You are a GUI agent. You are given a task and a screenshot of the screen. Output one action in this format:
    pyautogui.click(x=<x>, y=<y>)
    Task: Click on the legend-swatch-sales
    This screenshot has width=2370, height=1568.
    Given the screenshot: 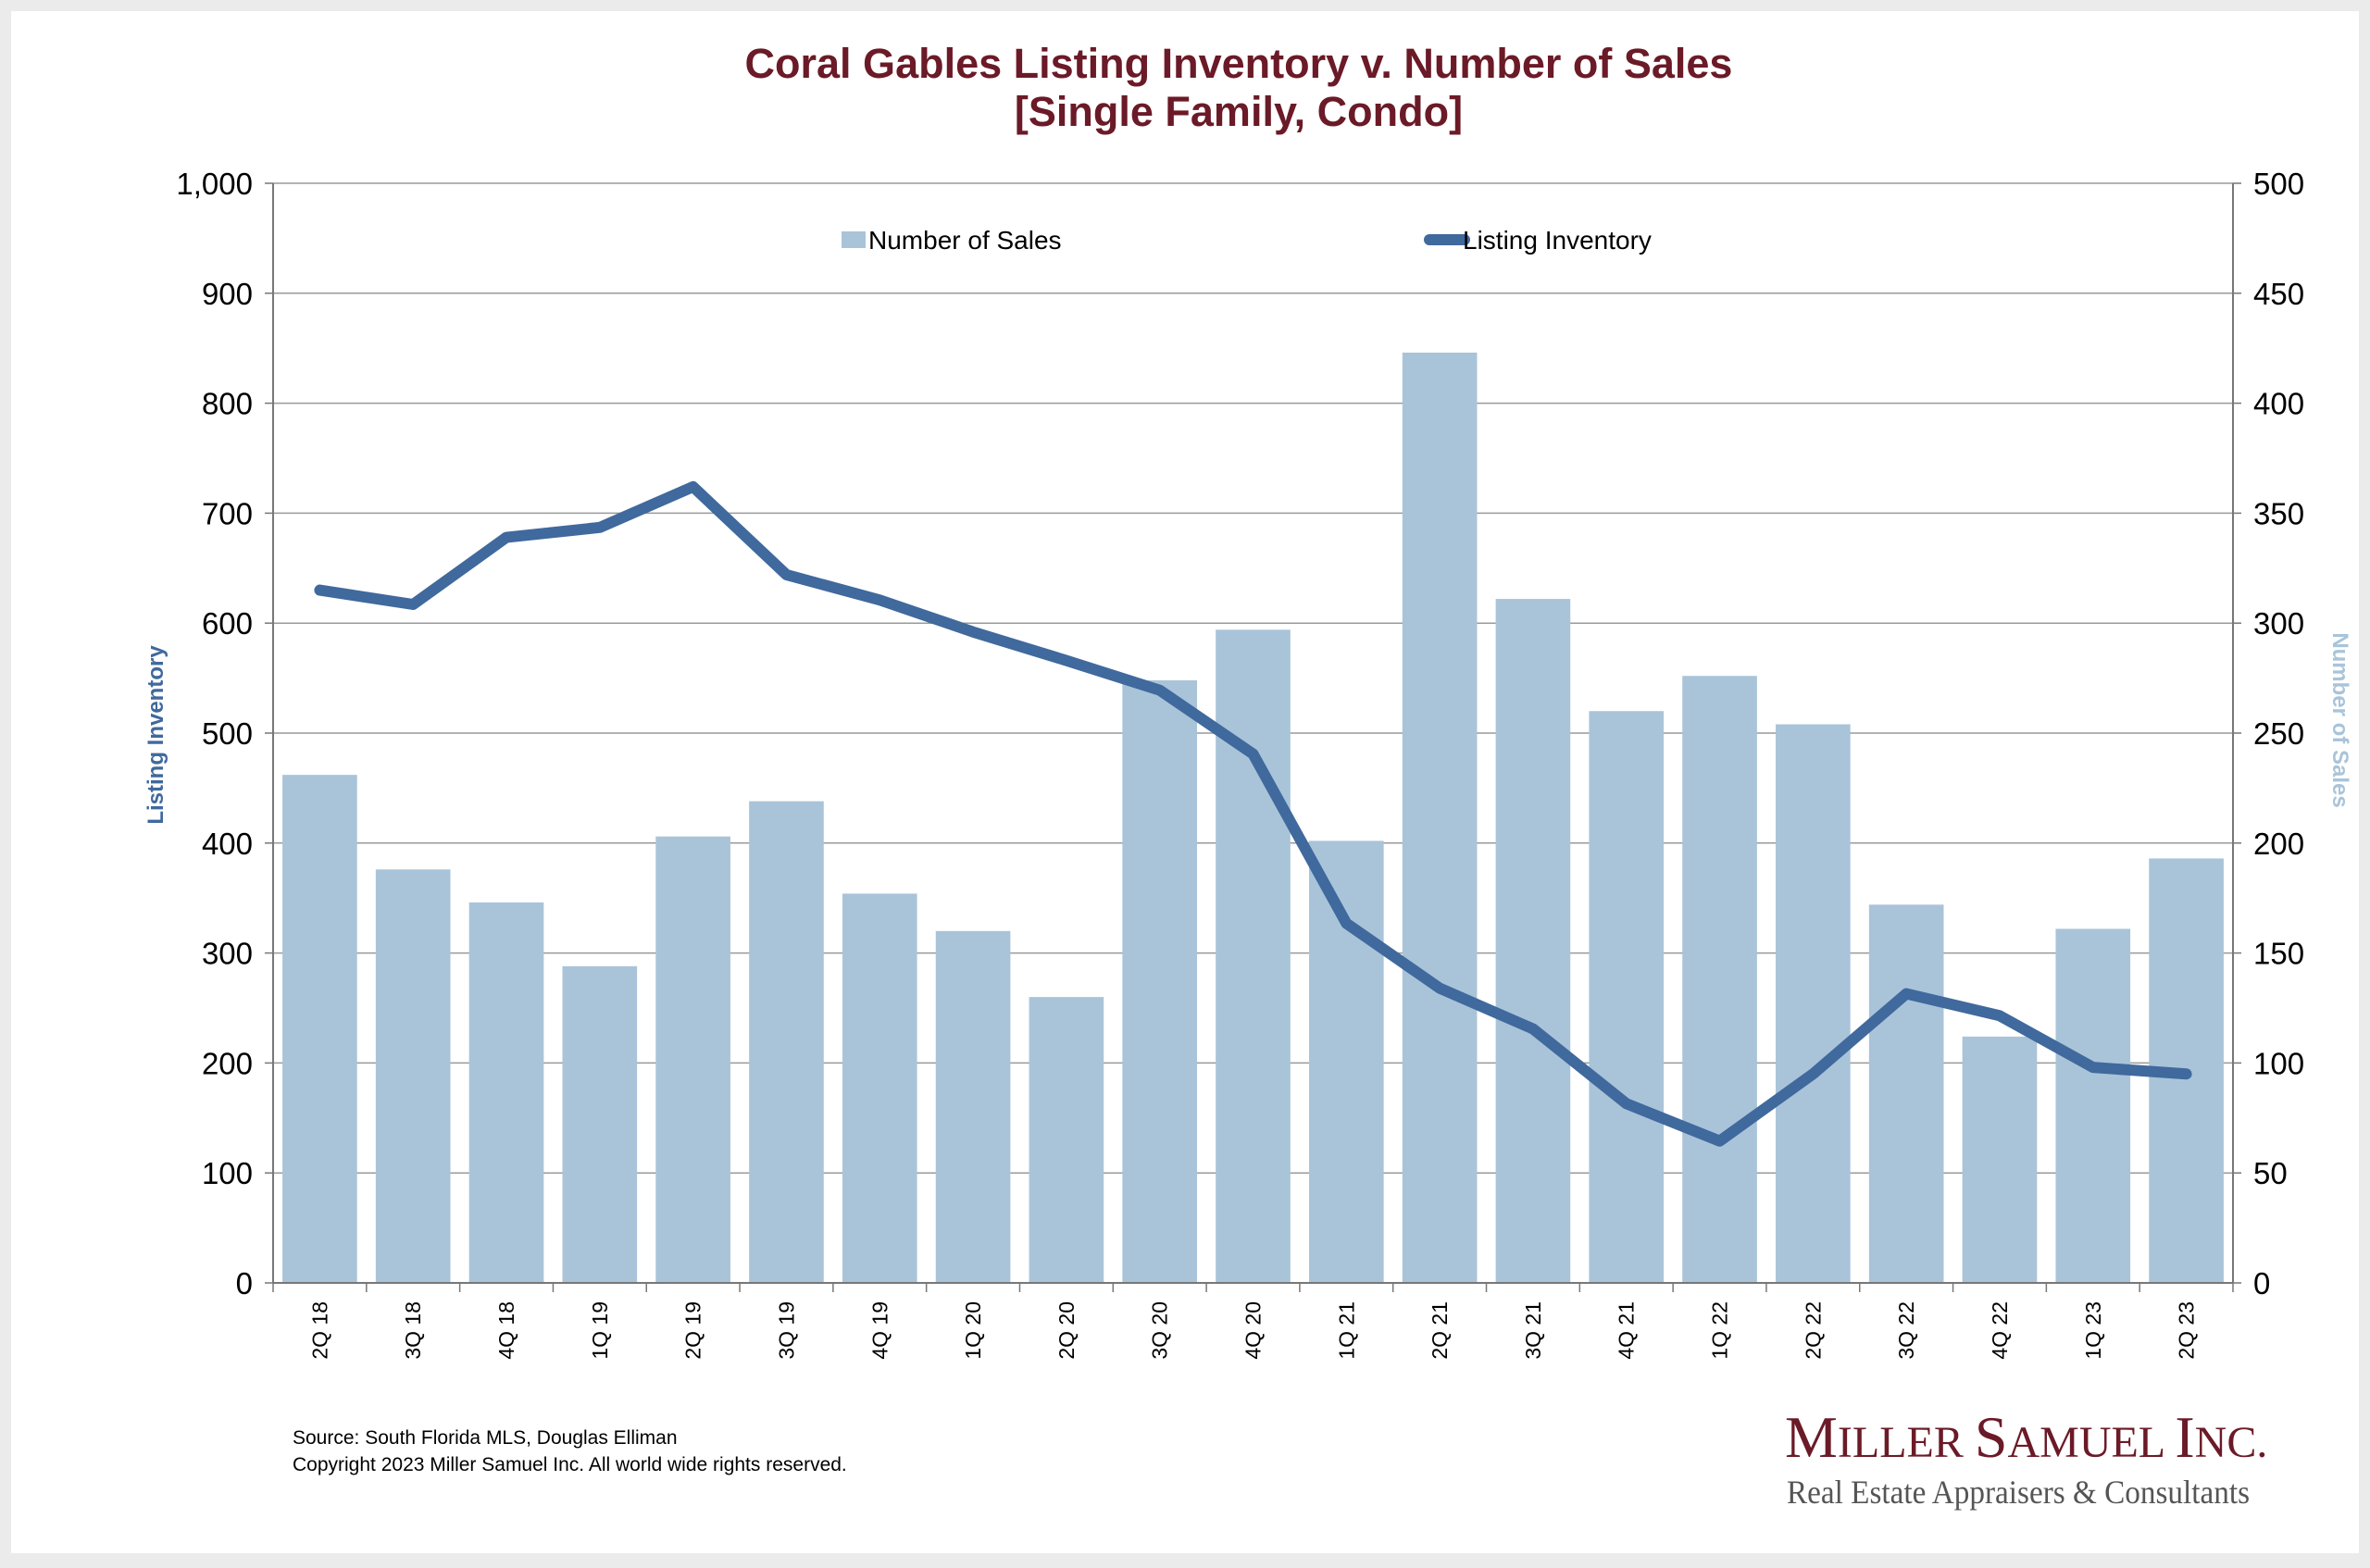 What is the action you would take?
    pyautogui.click(x=854, y=239)
    